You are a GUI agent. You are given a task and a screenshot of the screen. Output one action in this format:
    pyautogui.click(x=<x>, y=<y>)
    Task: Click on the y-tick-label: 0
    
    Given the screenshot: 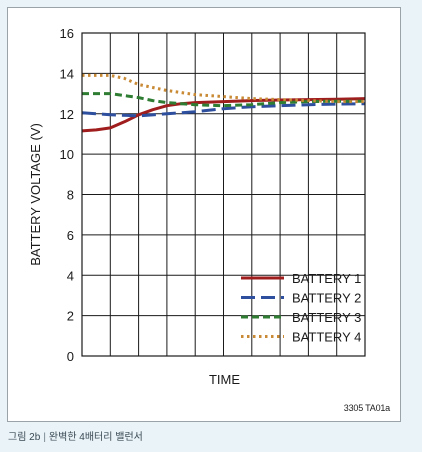 What is the action you would take?
    pyautogui.click(x=70, y=356)
    